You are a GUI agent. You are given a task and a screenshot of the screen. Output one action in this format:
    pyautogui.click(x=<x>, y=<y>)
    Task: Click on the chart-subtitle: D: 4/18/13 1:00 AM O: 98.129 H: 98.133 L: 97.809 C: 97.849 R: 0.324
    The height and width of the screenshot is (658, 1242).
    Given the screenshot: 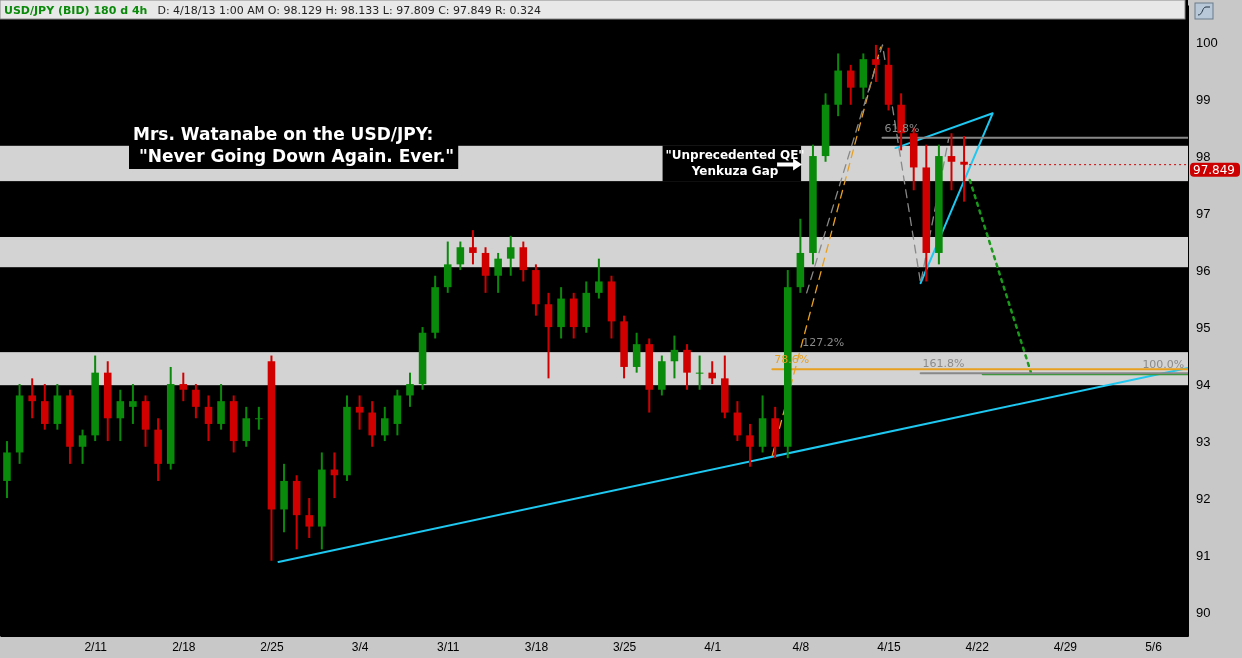 What is the action you would take?
    pyautogui.click(x=349, y=10)
    